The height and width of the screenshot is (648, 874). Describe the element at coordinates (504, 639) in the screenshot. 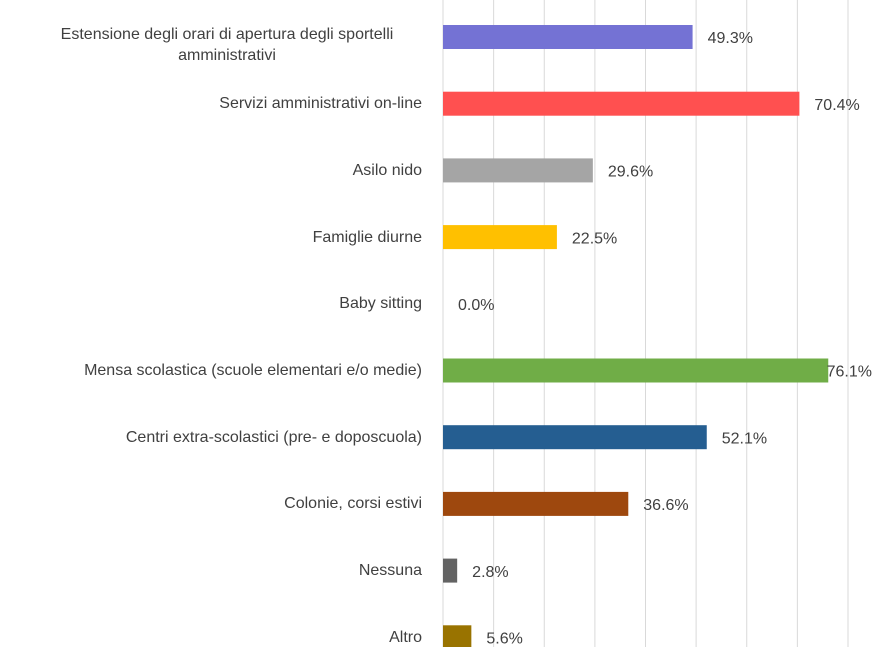

I see `value-label: 5.6%` at that location.